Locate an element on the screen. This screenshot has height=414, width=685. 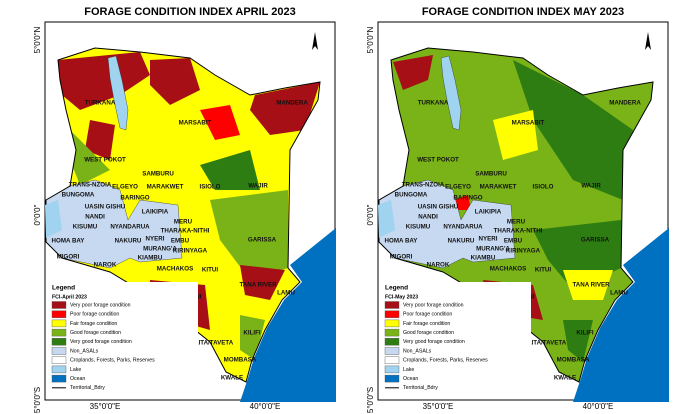
county-label: MARSABIT is located at coordinates (195, 123).